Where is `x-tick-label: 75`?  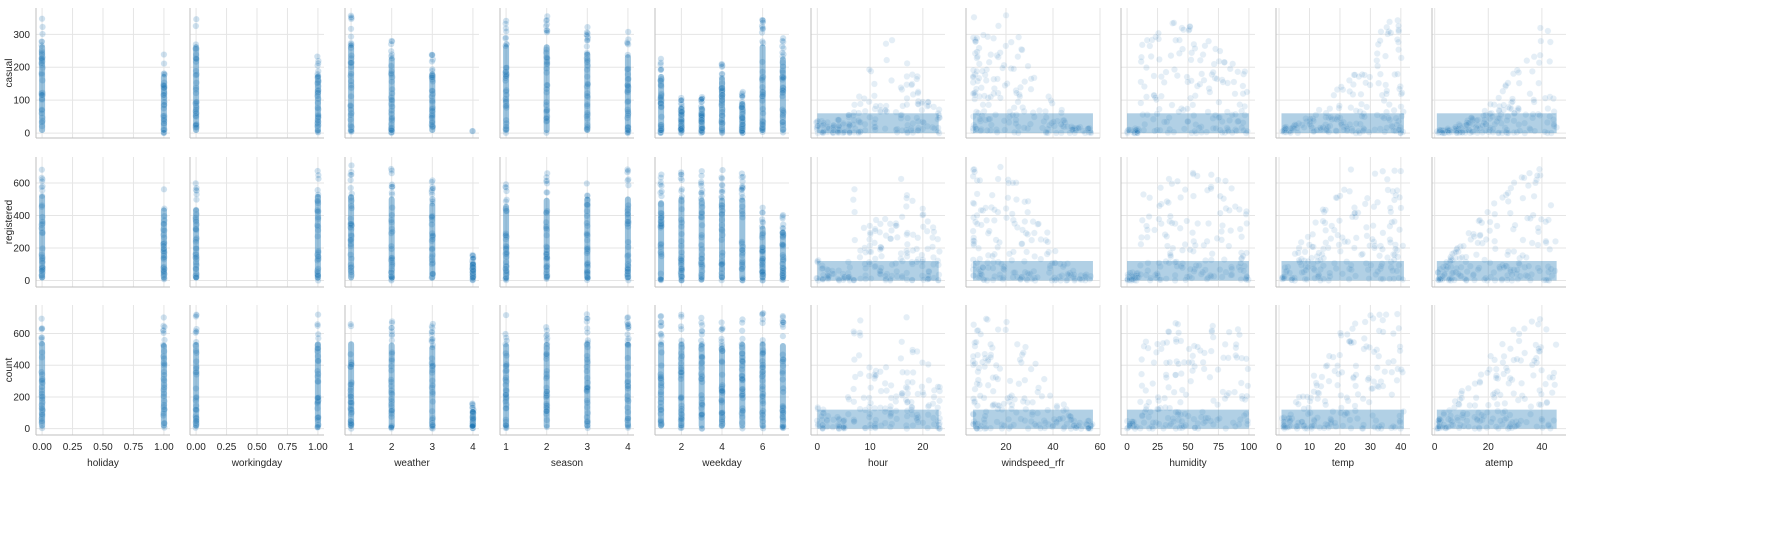 x-tick-label: 75 is located at coordinates (1219, 447).